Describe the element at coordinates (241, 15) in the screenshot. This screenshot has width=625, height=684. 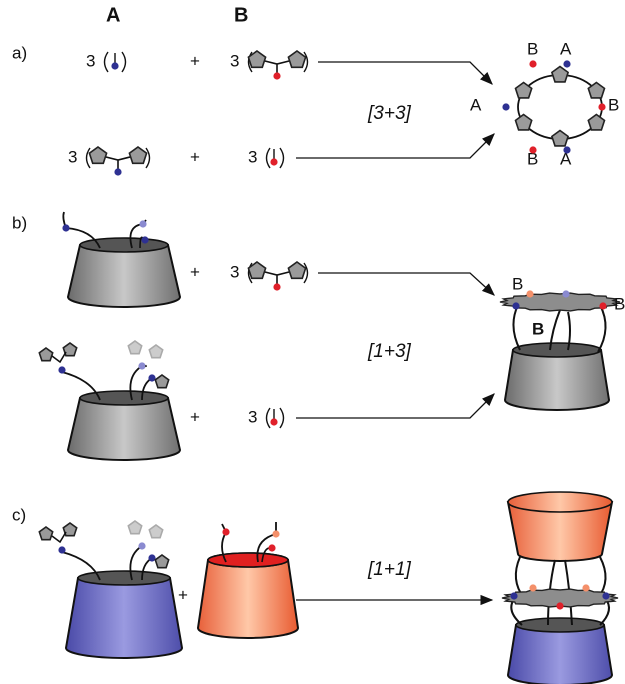
I see `column-header: B` at that location.